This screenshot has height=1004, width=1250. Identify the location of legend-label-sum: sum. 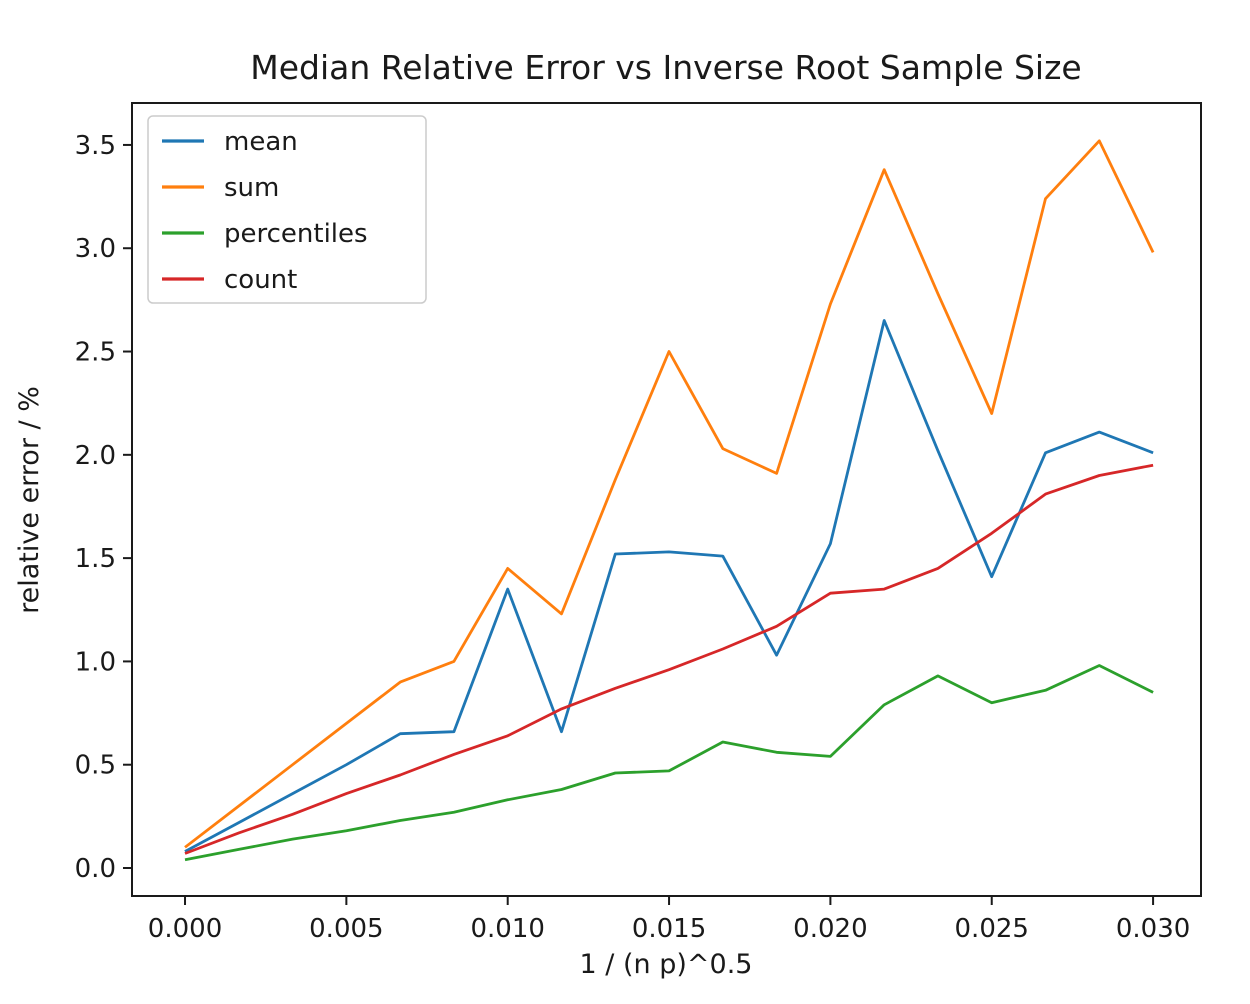
(251, 188).